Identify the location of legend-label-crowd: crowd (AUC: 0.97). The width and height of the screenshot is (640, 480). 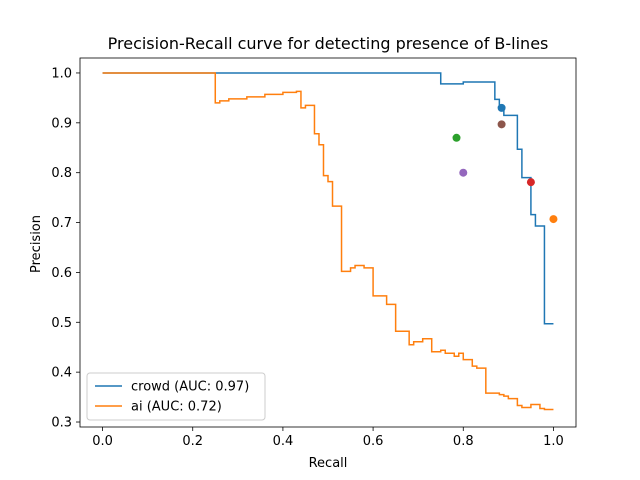
(190, 387).